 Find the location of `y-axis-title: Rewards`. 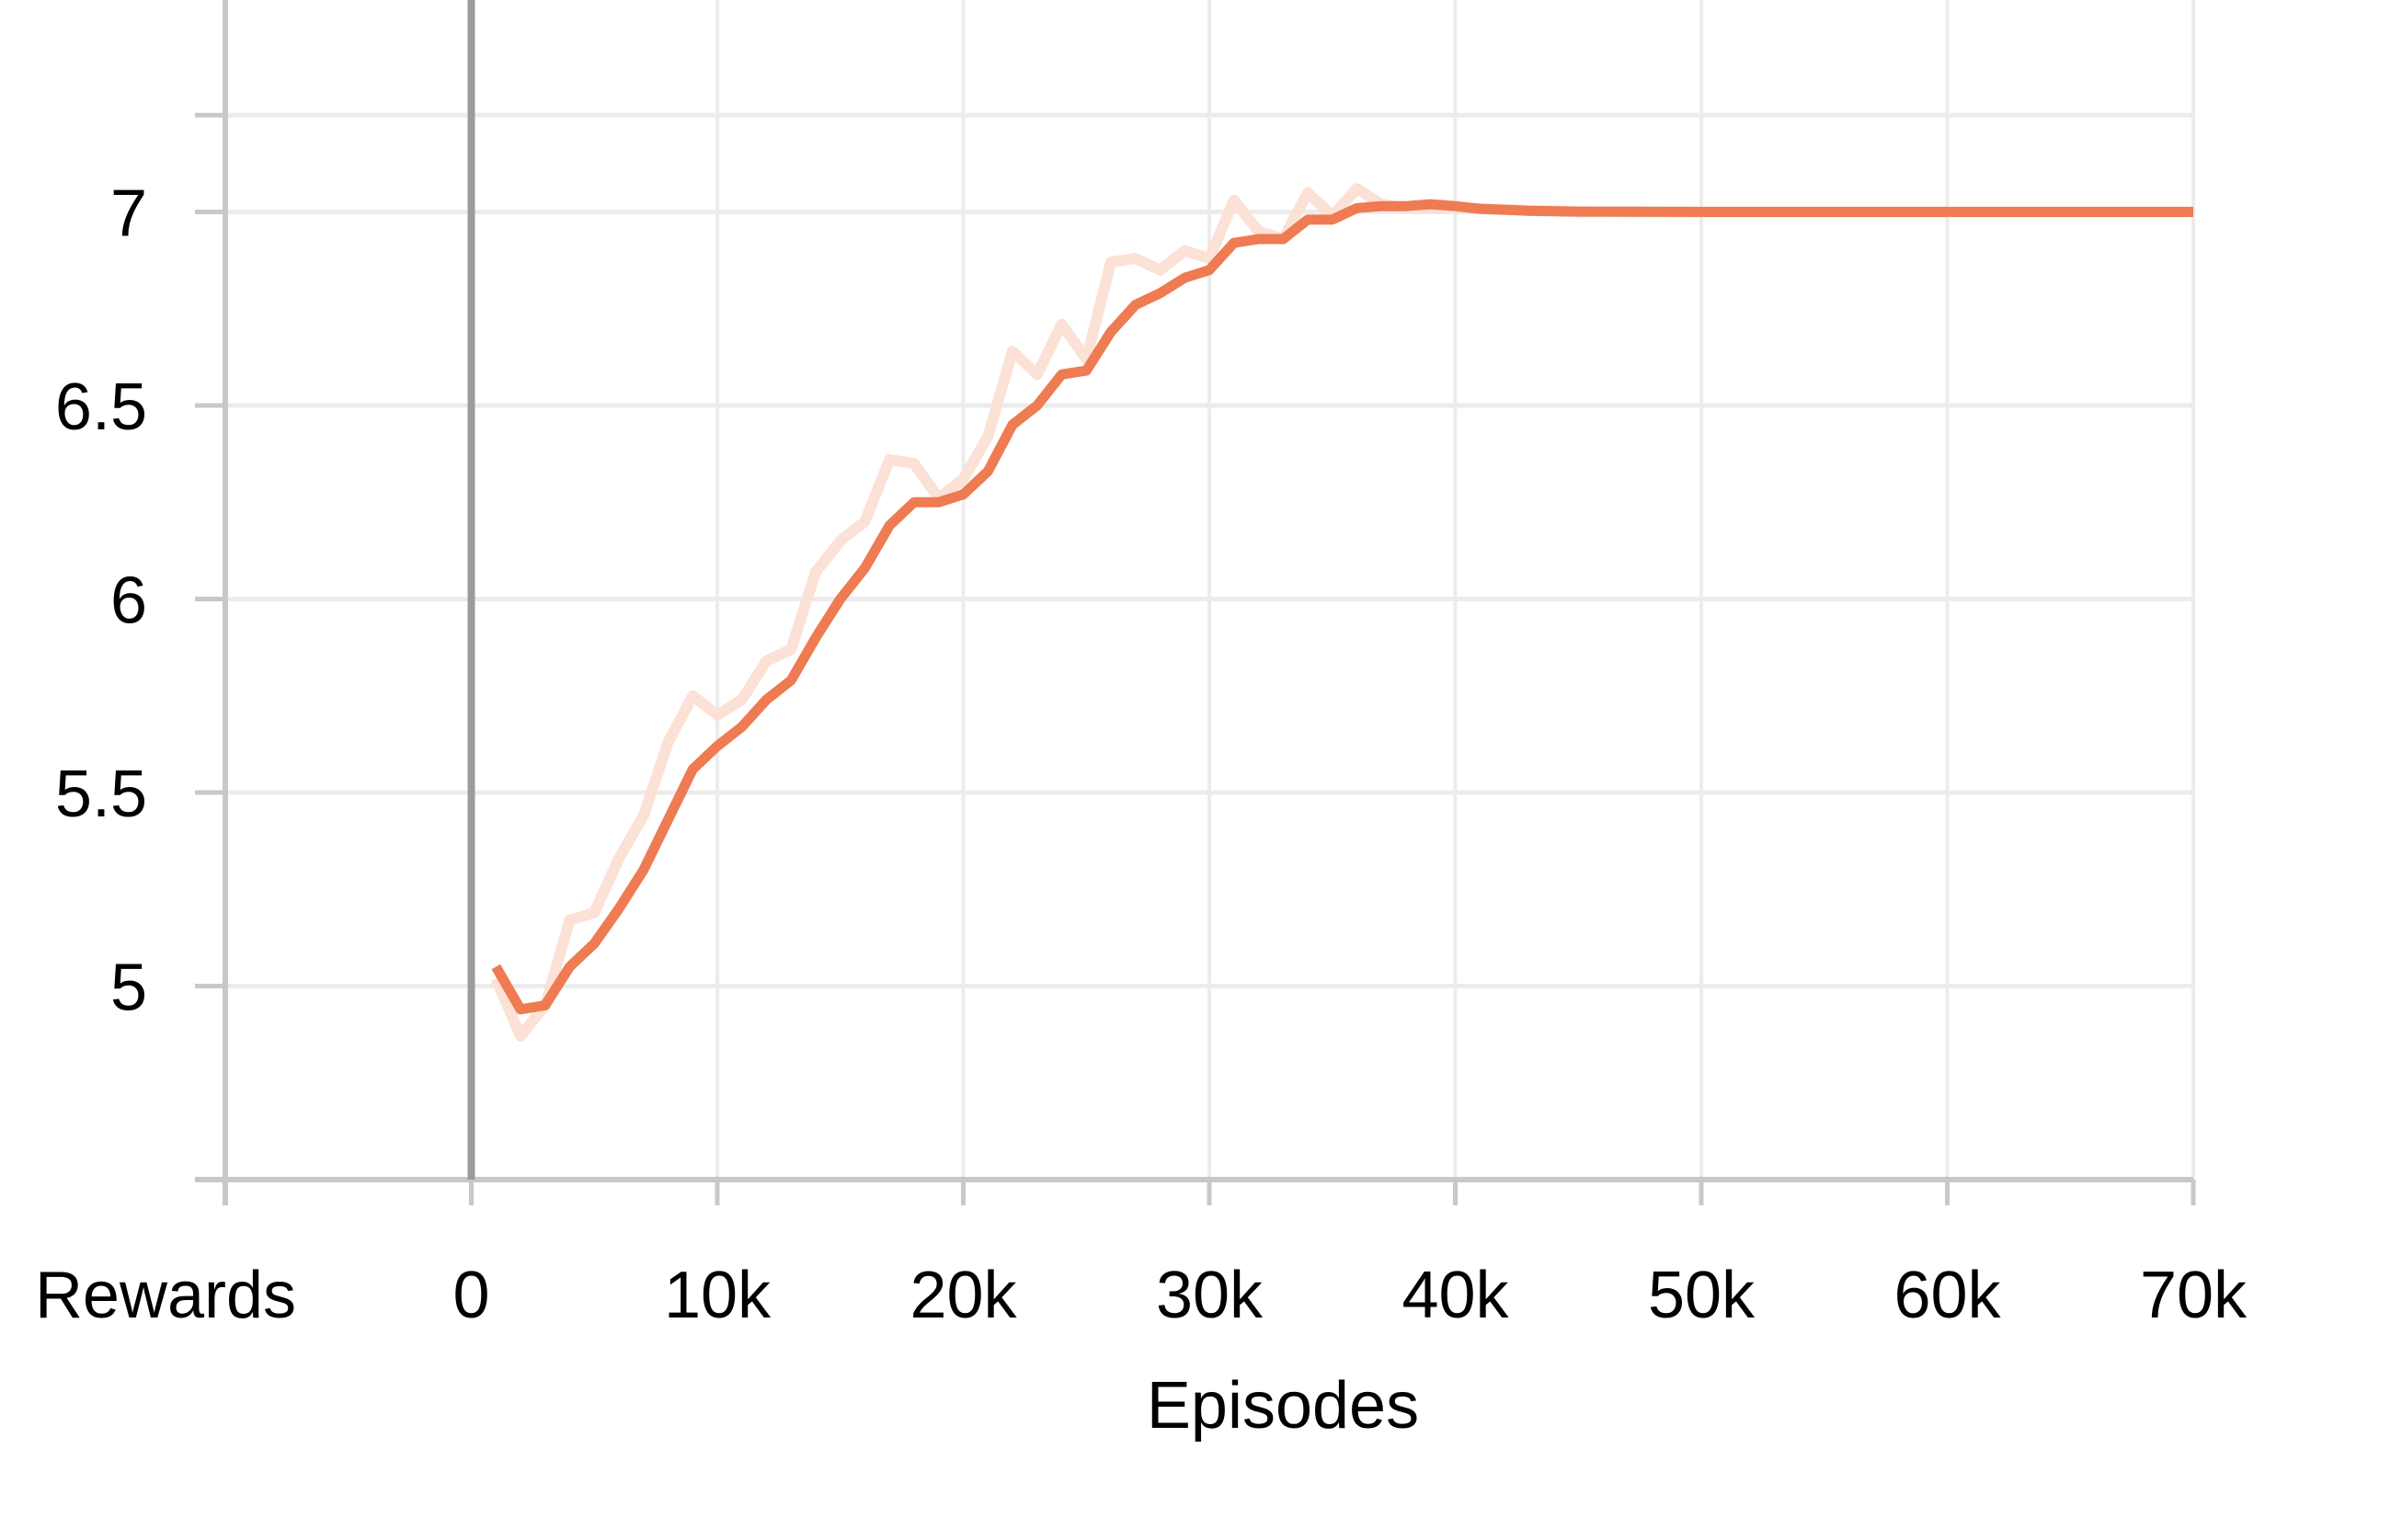

y-axis-title: Rewards is located at coordinates (165, 1295).